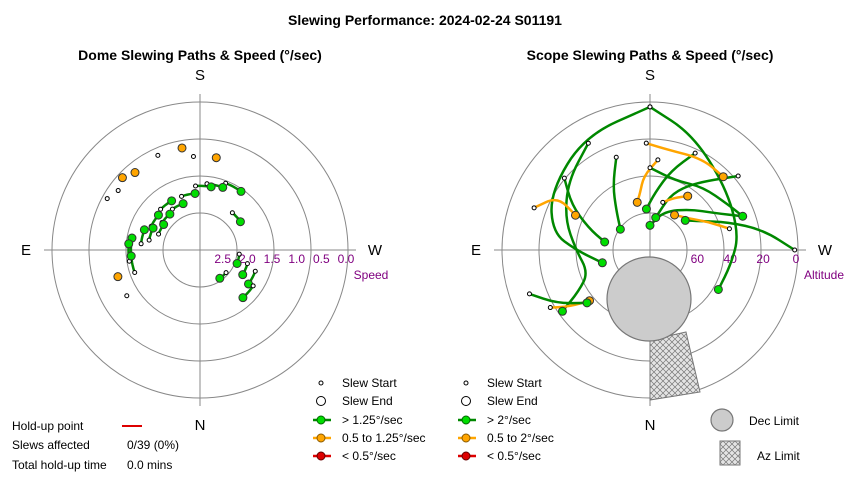 The image size is (850, 480). What do you see at coordinates (367, 401) in the screenshot?
I see `dome-legend-end: Slew End` at bounding box center [367, 401].